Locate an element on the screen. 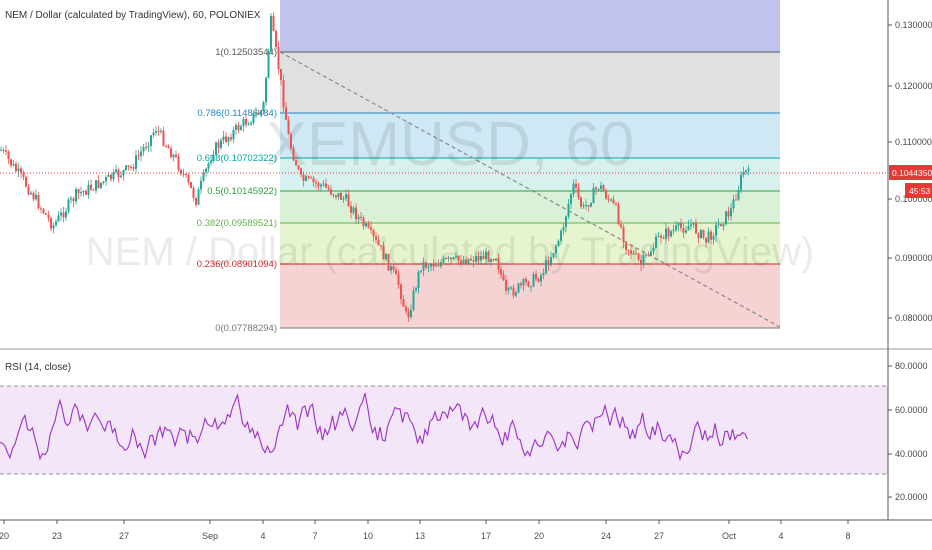 The height and width of the screenshot is (550, 932). fib-level-label: 0.618(0.10702322) is located at coordinates (237, 158).